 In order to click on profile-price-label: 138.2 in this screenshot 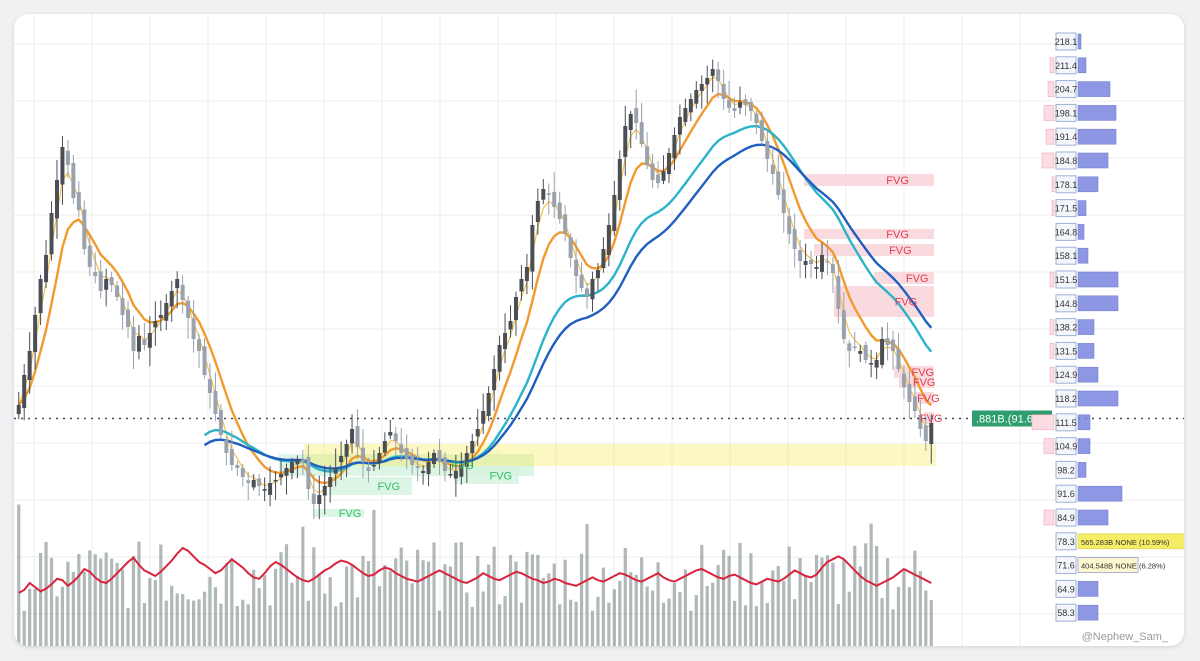, I will do `click(1066, 328)`.